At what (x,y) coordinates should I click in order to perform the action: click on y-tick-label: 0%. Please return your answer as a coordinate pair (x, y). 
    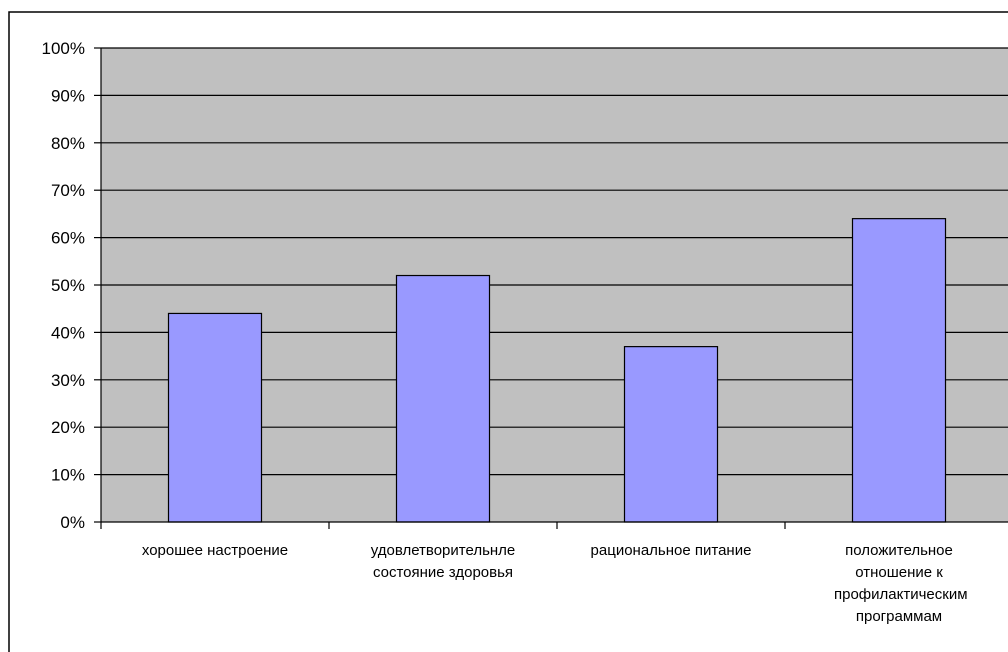
    Looking at the image, I should click on (72, 522).